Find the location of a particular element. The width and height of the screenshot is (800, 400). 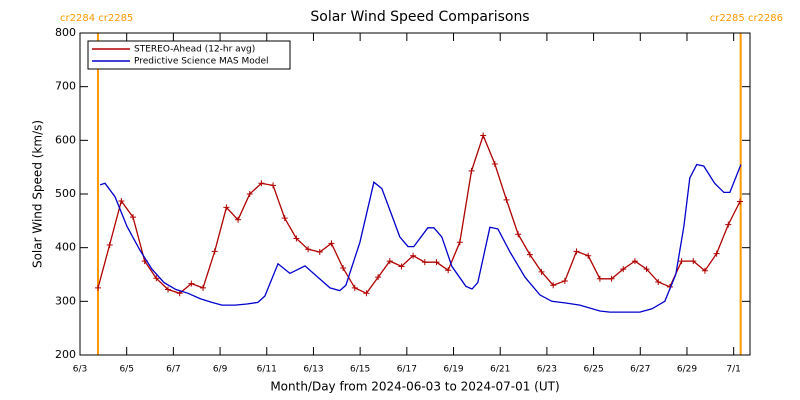

y-tick-label: 600 is located at coordinates (65, 139).